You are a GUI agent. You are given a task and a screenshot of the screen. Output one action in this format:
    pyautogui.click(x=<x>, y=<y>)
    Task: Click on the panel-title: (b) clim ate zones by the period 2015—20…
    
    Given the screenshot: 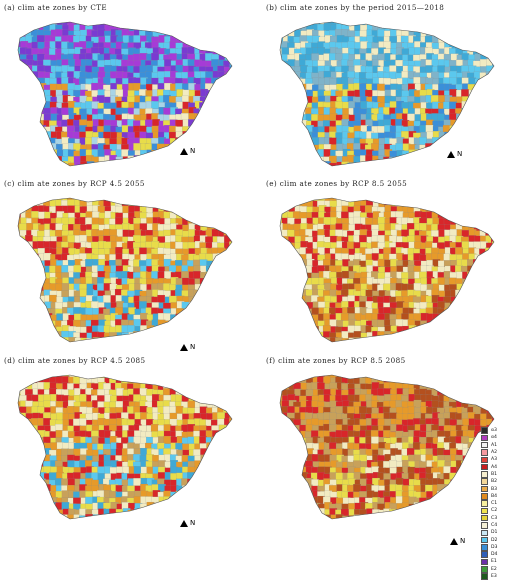 What is the action you would take?
    pyautogui.click(x=355, y=7)
    